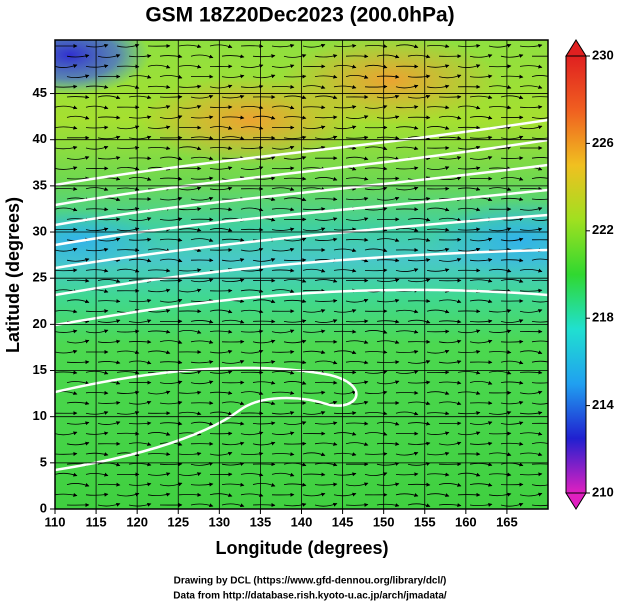 The width and height of the screenshot is (619, 610). Describe the element at coordinates (55, 521) in the screenshot. I see `x-tick-label: 110` at that location.